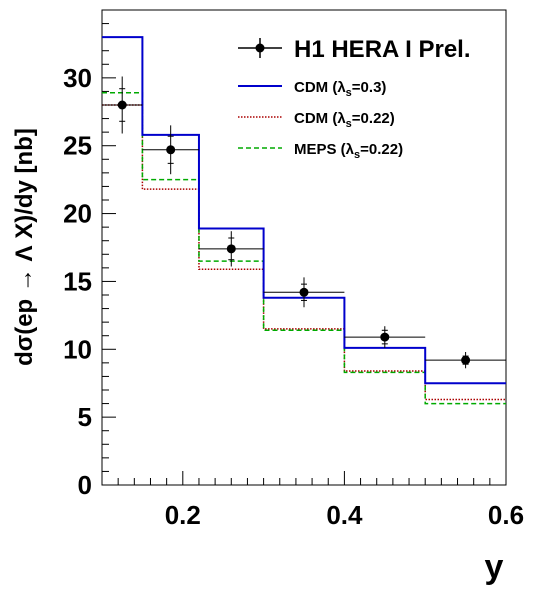 Image resolution: width=536 pixels, height=592 pixels. I want to click on y-tick-label: 15, so click(77, 281).